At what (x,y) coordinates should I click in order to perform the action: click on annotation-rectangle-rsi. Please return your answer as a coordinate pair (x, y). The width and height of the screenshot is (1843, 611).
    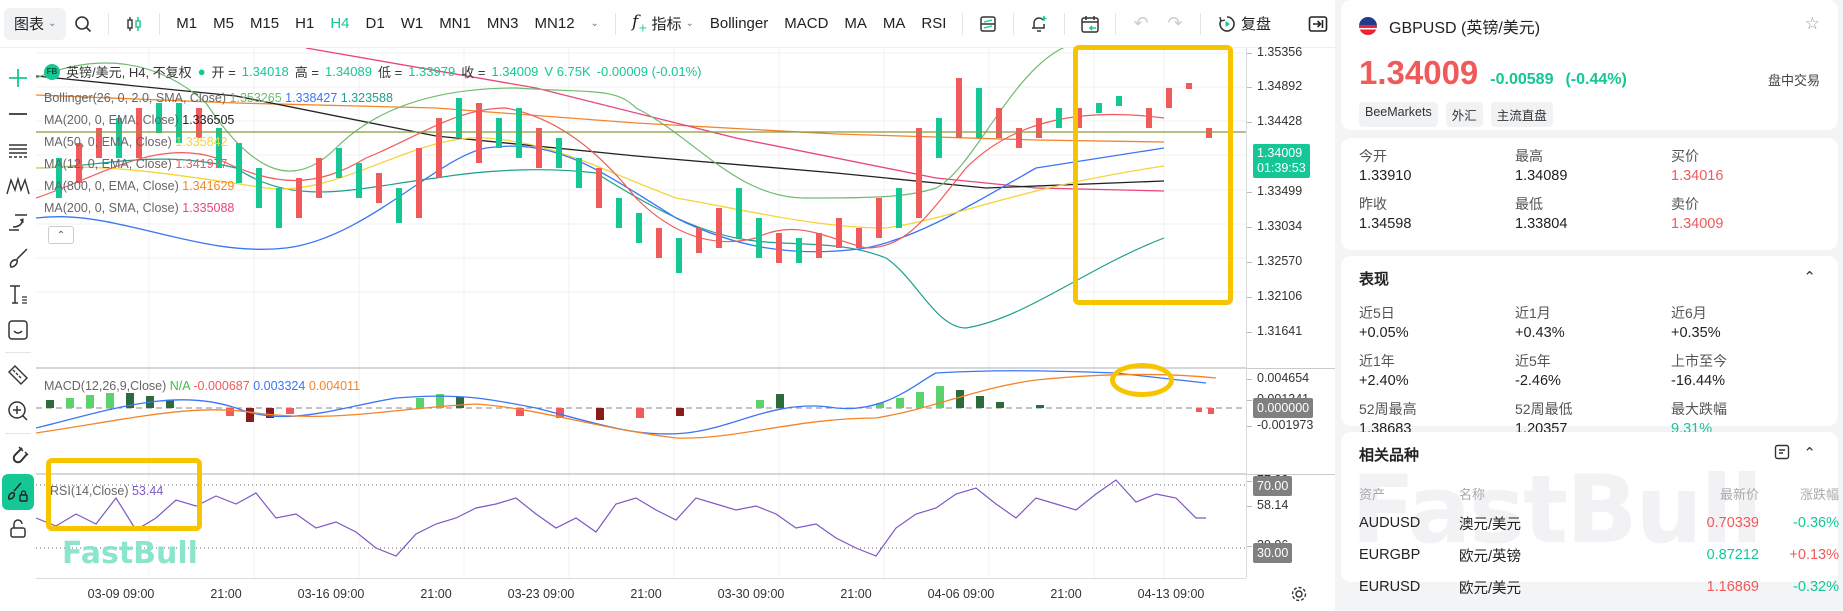
    Looking at the image, I should click on (124, 494).